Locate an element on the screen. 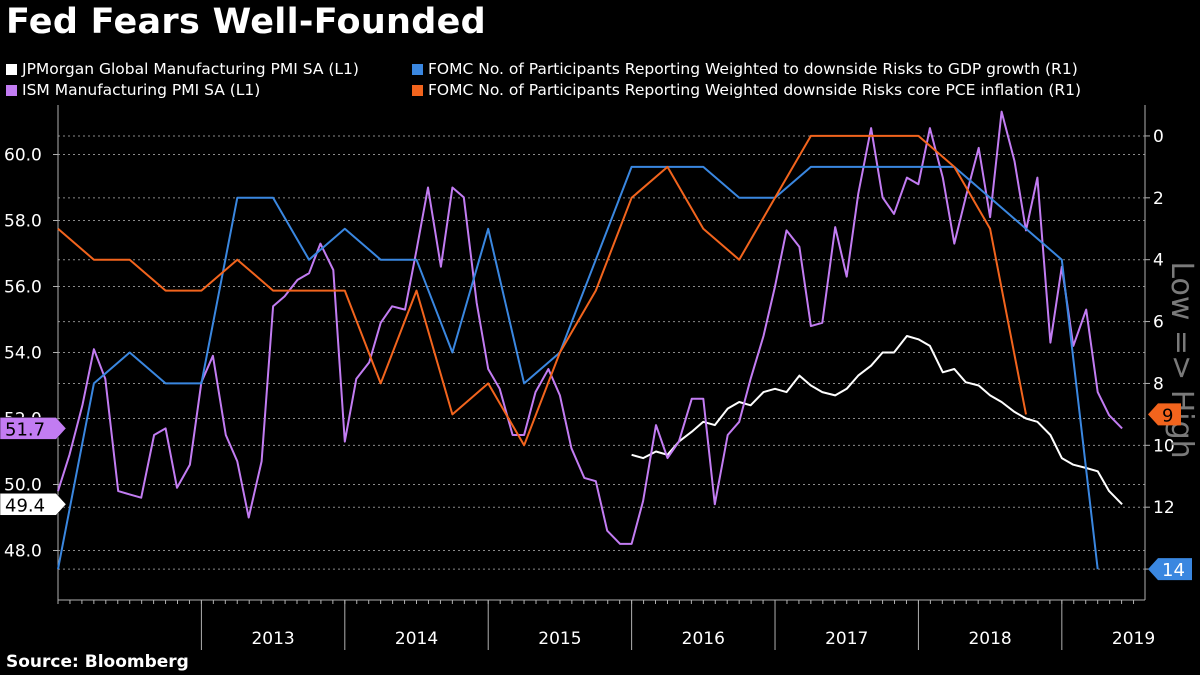  left-tick-label: 50.0 is located at coordinates (23, 486).